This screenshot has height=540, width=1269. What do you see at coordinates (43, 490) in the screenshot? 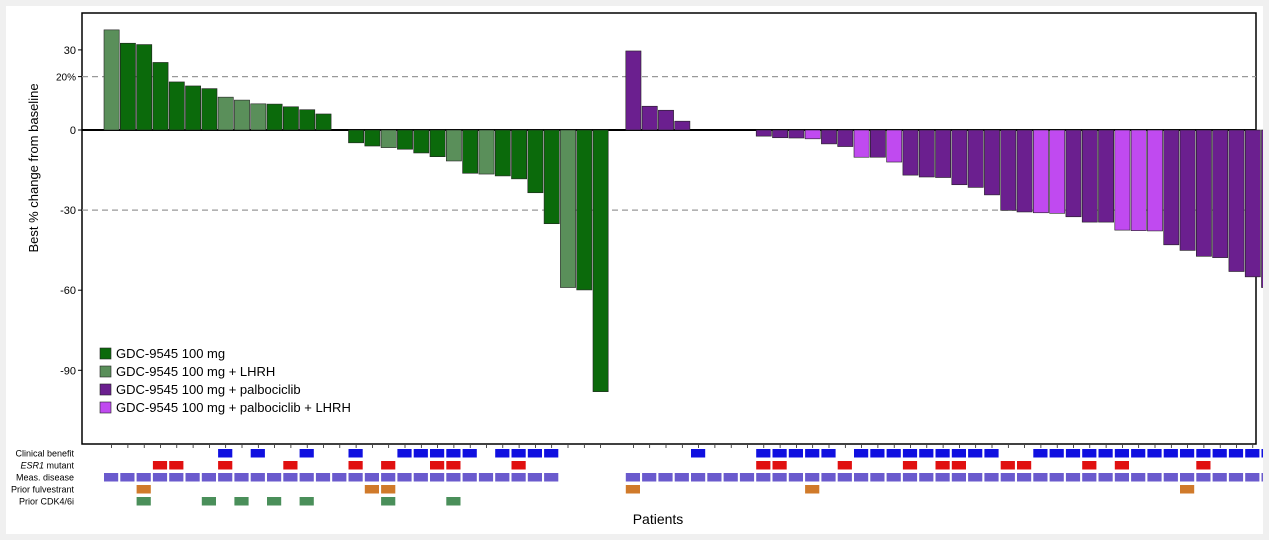
I see `track-label: Prior fulvestrant` at bounding box center [43, 490].